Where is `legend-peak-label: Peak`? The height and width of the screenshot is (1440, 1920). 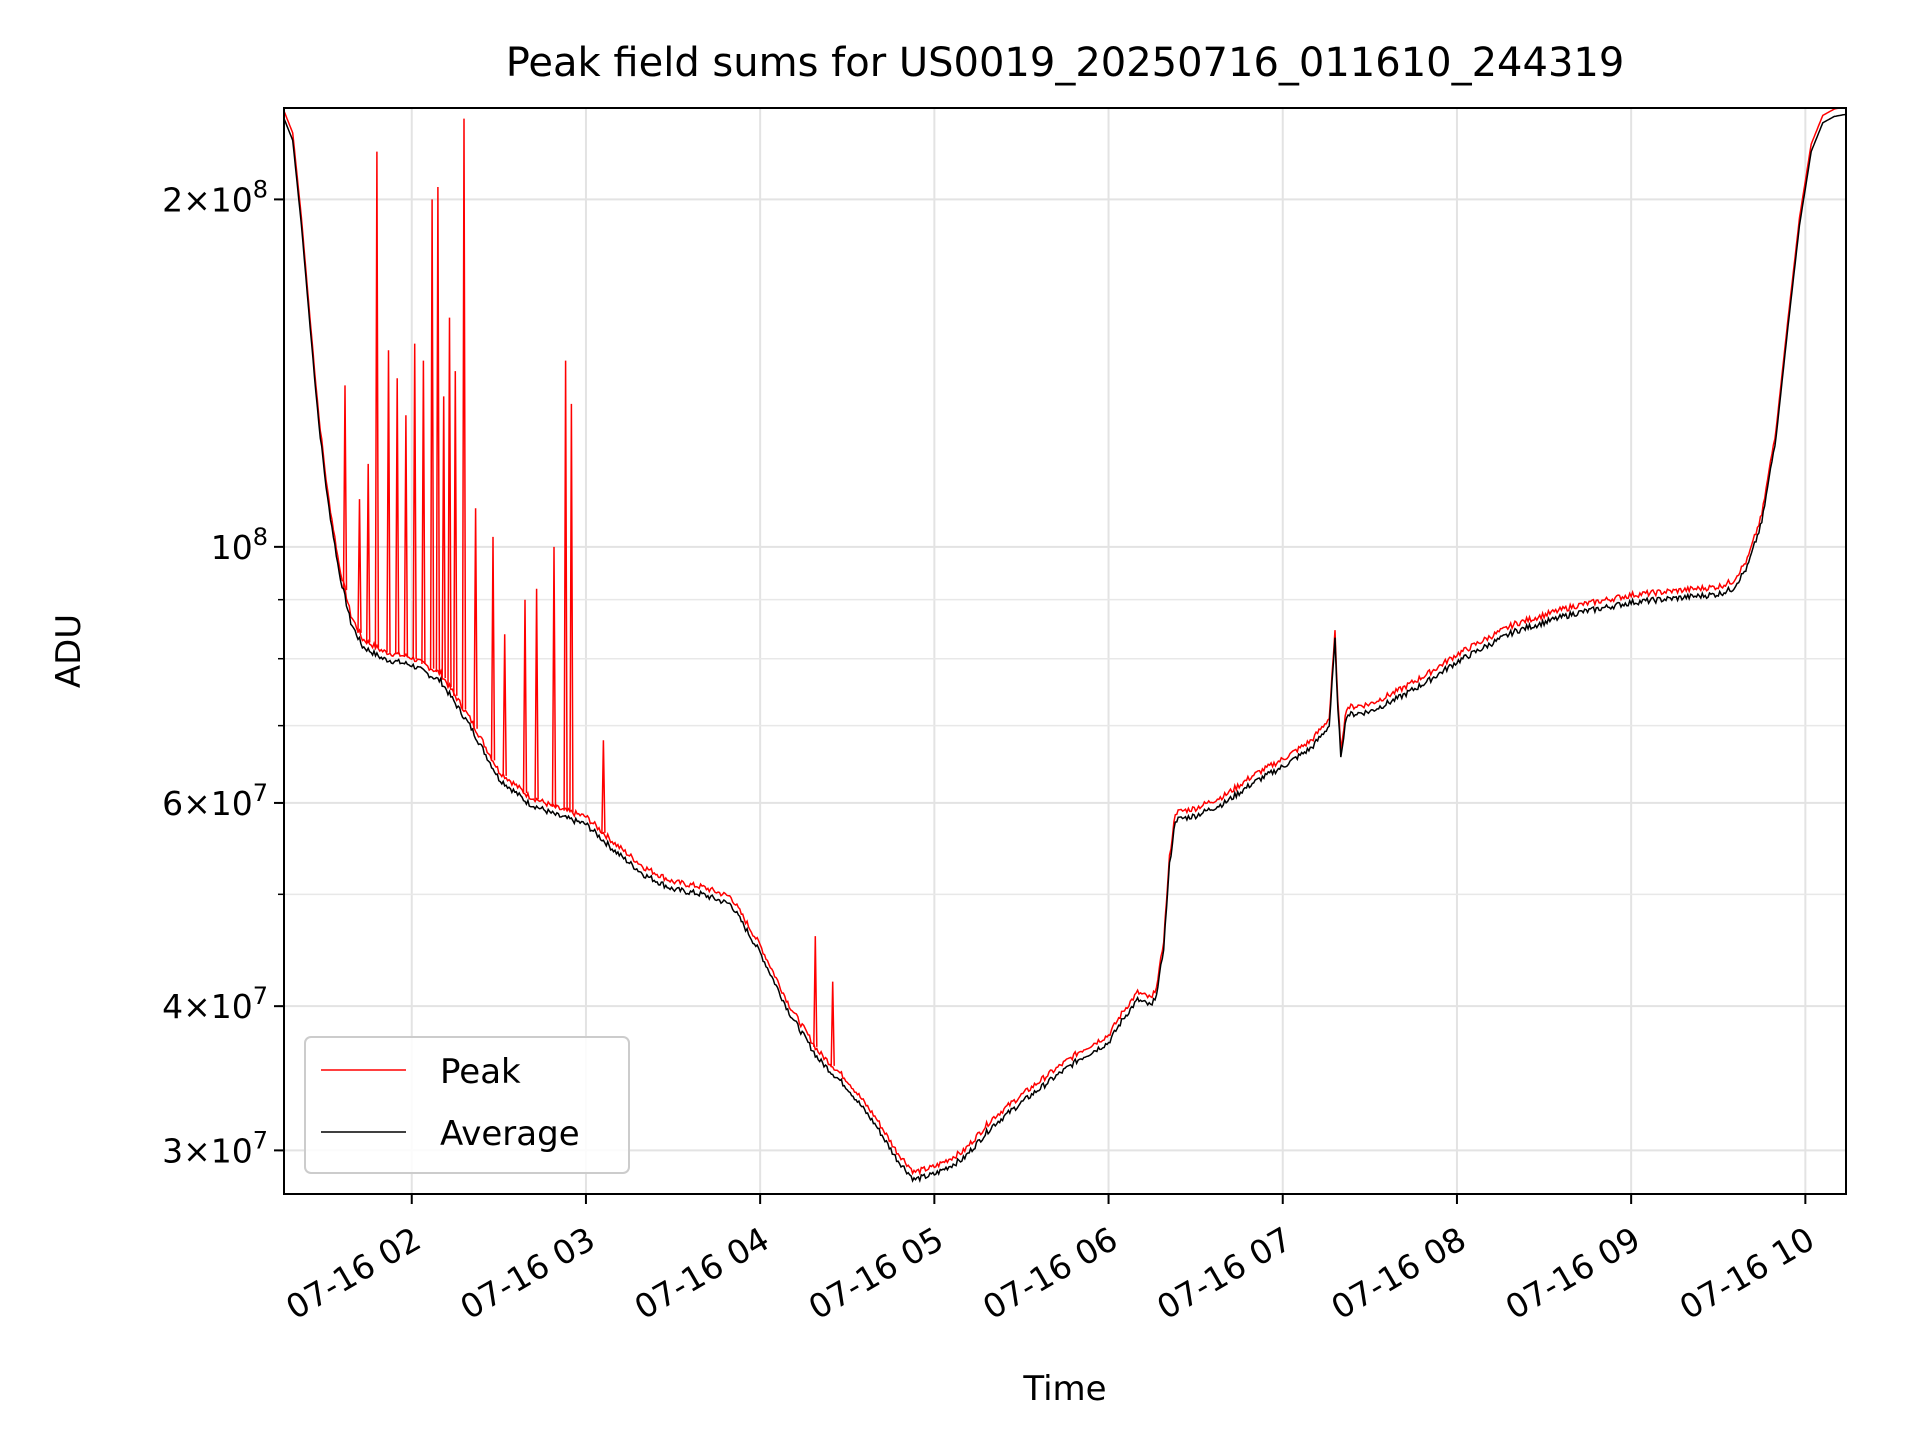 legend-peak-label: Peak is located at coordinates (480, 1072).